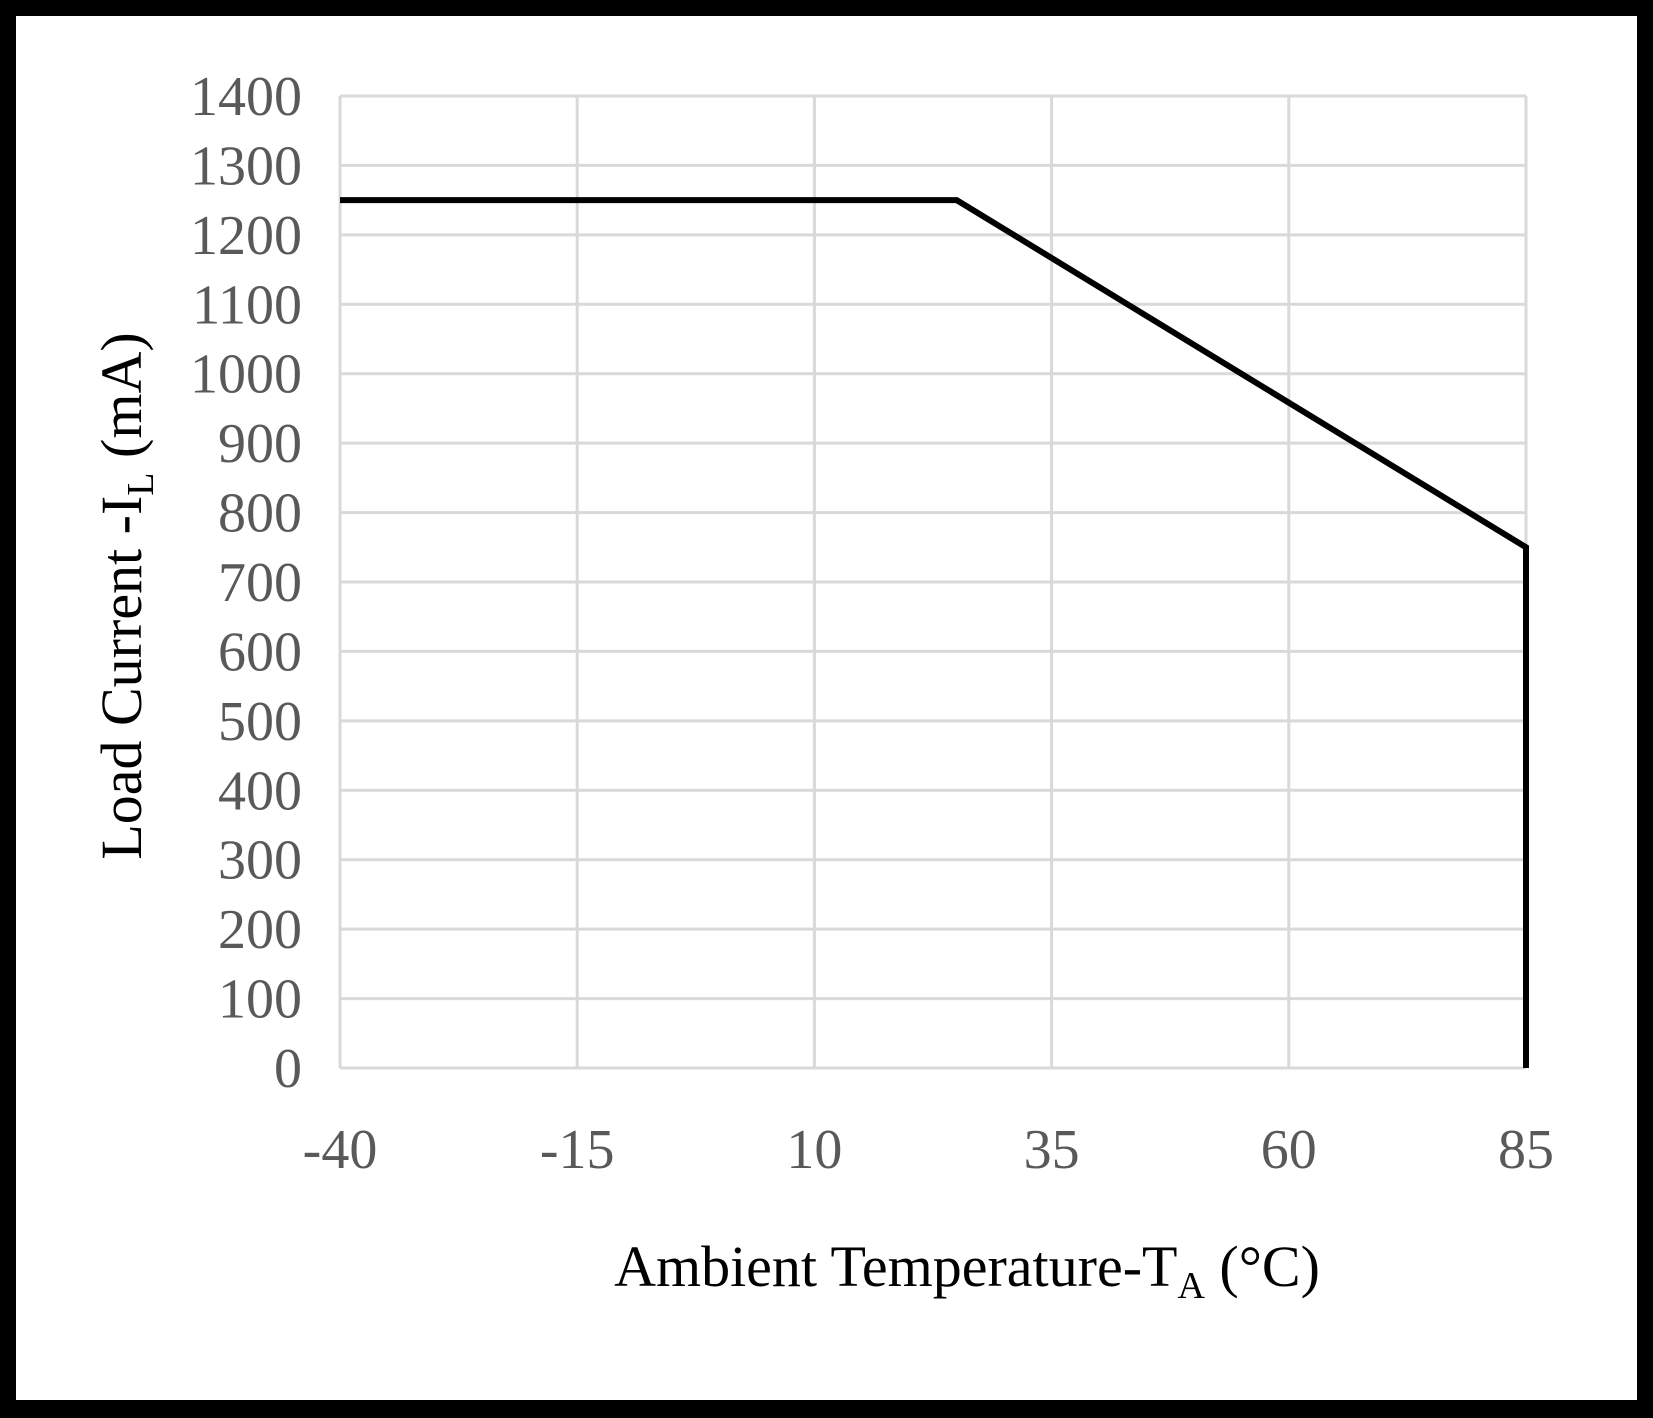  Describe the element at coordinates (260, 652) in the screenshot. I see `y-tick-label-6: 600` at that location.